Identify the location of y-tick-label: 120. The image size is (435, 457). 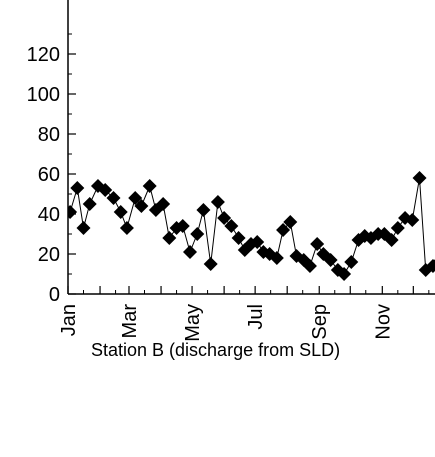
(43, 55).